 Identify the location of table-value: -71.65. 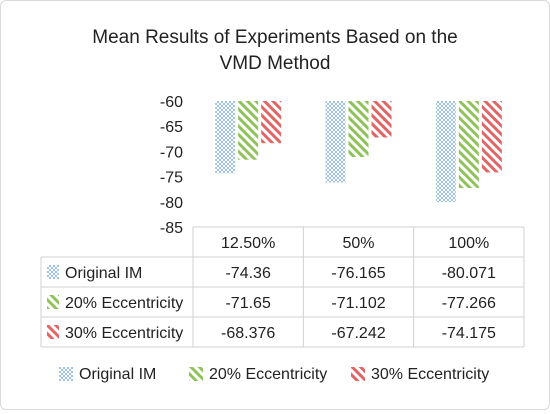
(247, 303).